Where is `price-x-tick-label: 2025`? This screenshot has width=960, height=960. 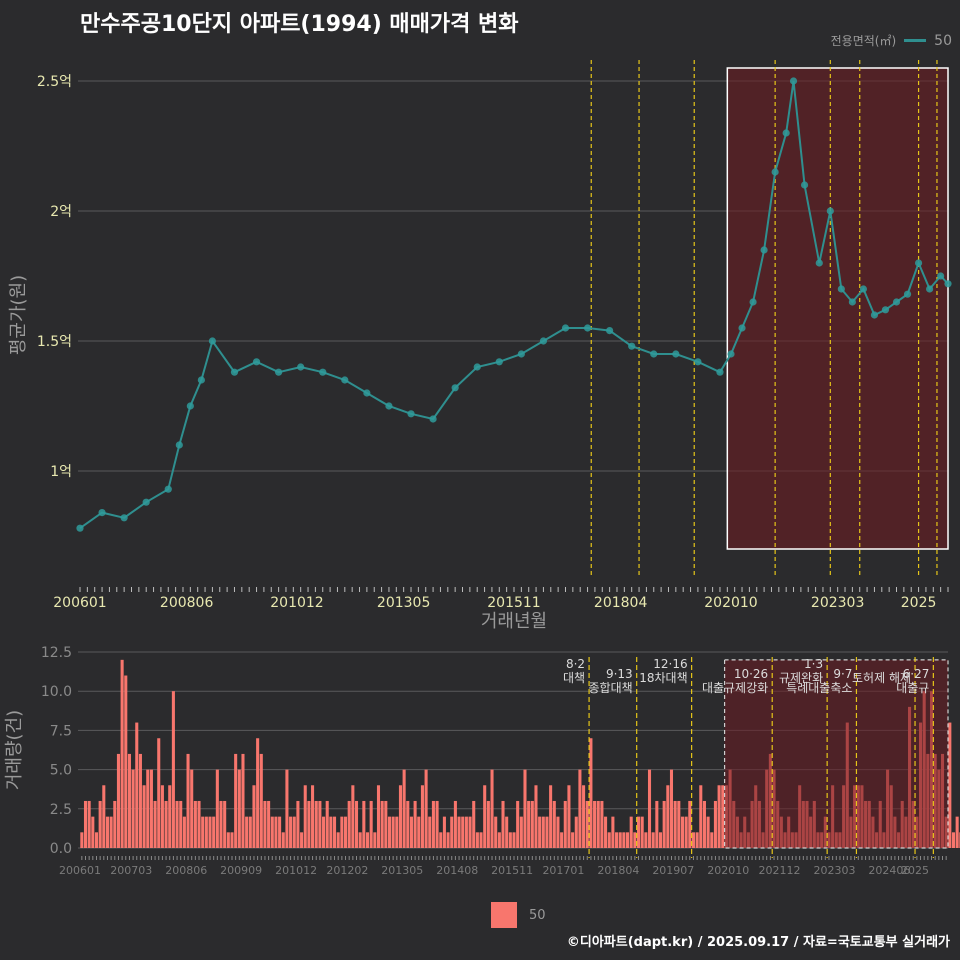 price-x-tick-label: 2025 is located at coordinates (919, 603).